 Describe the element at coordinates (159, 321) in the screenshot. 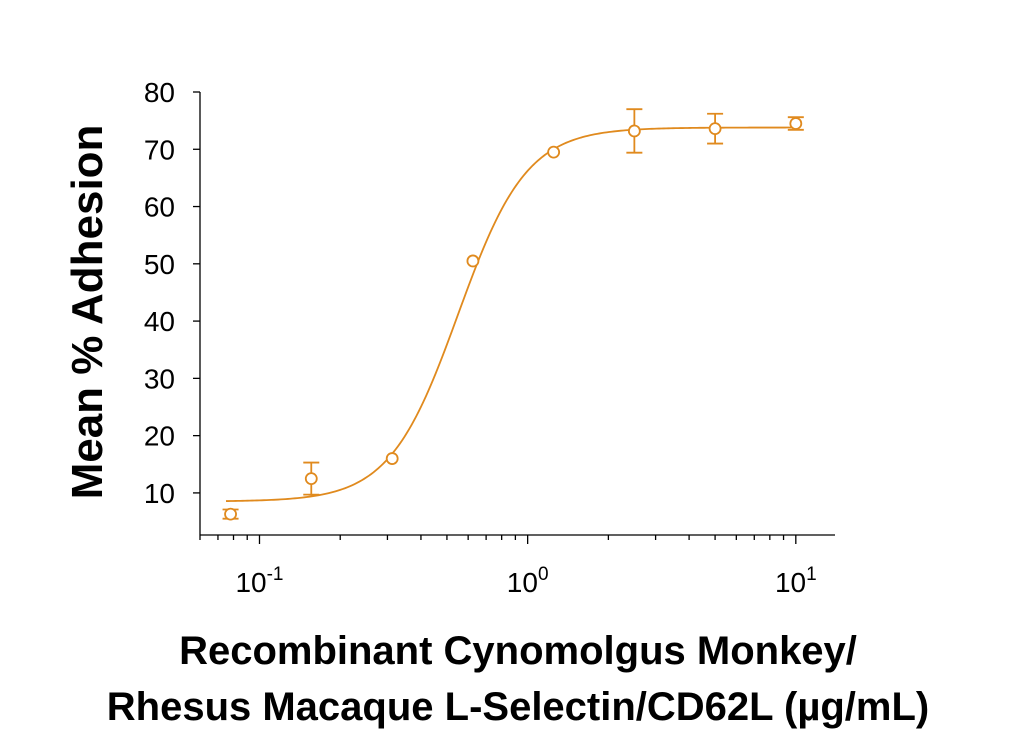

I see `y-tick-label: 40` at that location.